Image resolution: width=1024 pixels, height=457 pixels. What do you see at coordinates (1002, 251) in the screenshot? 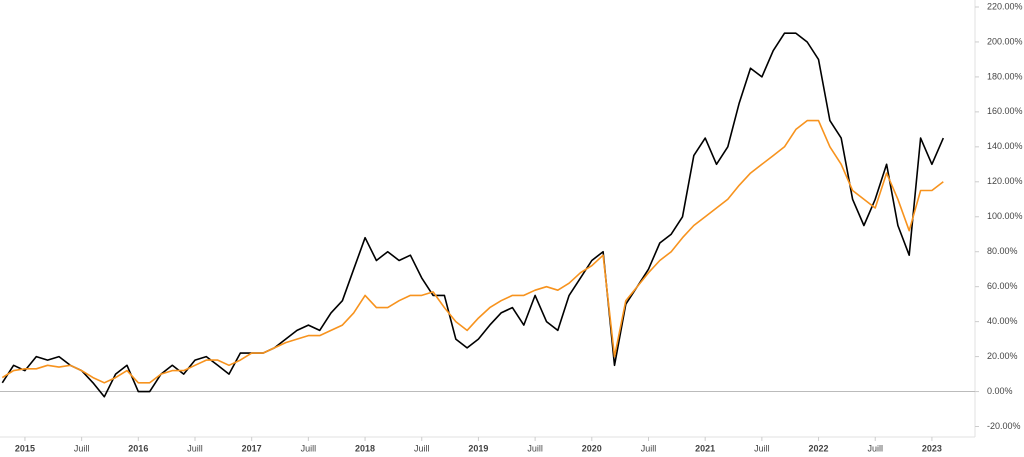
I see `y-tick-label: 80.00%` at bounding box center [1002, 251].